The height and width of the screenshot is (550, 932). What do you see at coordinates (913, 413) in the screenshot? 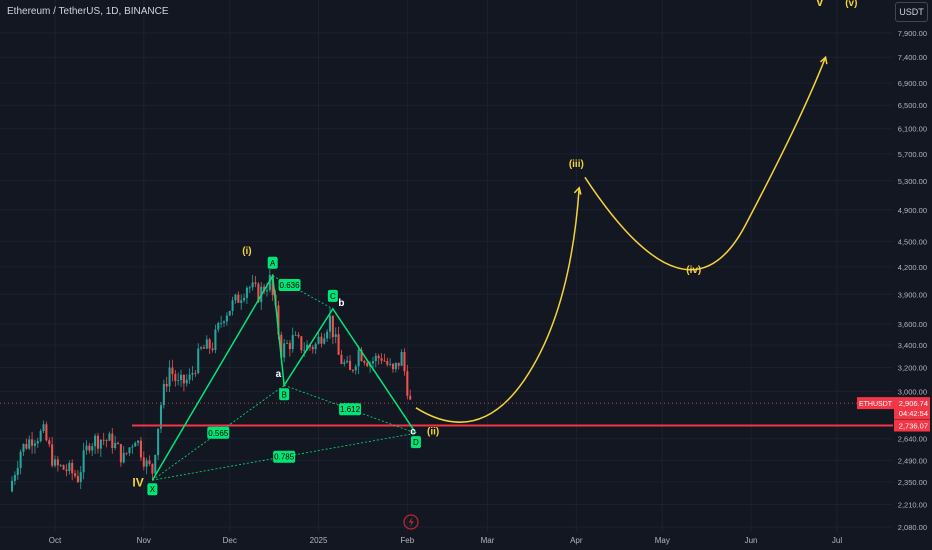
I see `svg-text: 04:42:54` at bounding box center [913, 413].